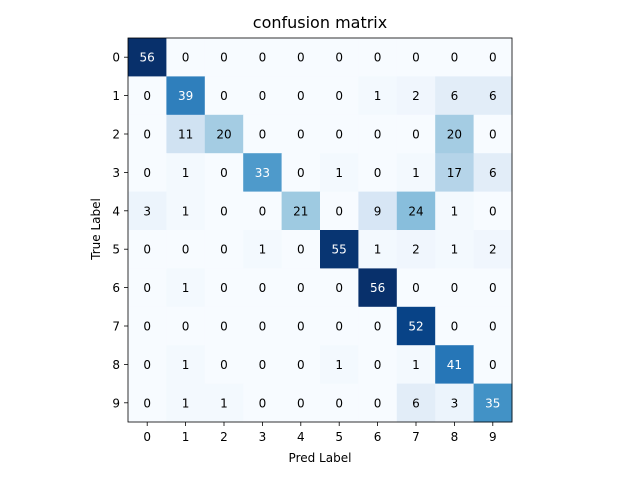 The height and width of the screenshot is (480, 640). Describe the element at coordinates (415, 327) in the screenshot. I see `cell-value-7-7: 52` at that location.